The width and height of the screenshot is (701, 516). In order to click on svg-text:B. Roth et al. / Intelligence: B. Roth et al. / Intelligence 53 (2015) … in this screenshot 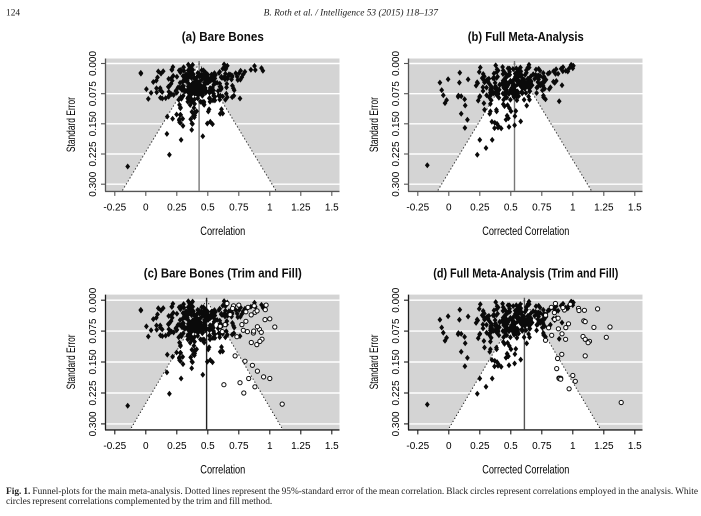, I will do `click(352, 12)`.